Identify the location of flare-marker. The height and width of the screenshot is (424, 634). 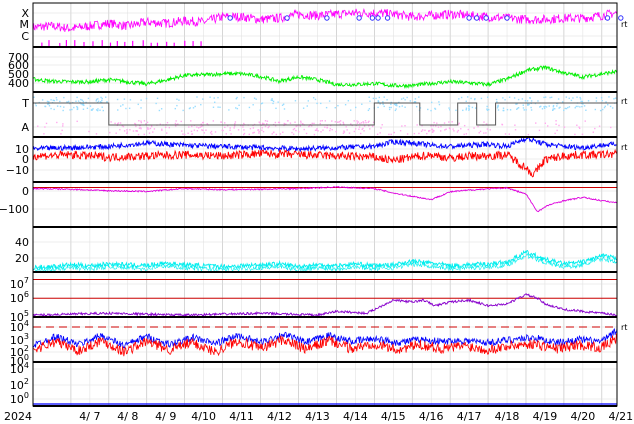
(607, 18).